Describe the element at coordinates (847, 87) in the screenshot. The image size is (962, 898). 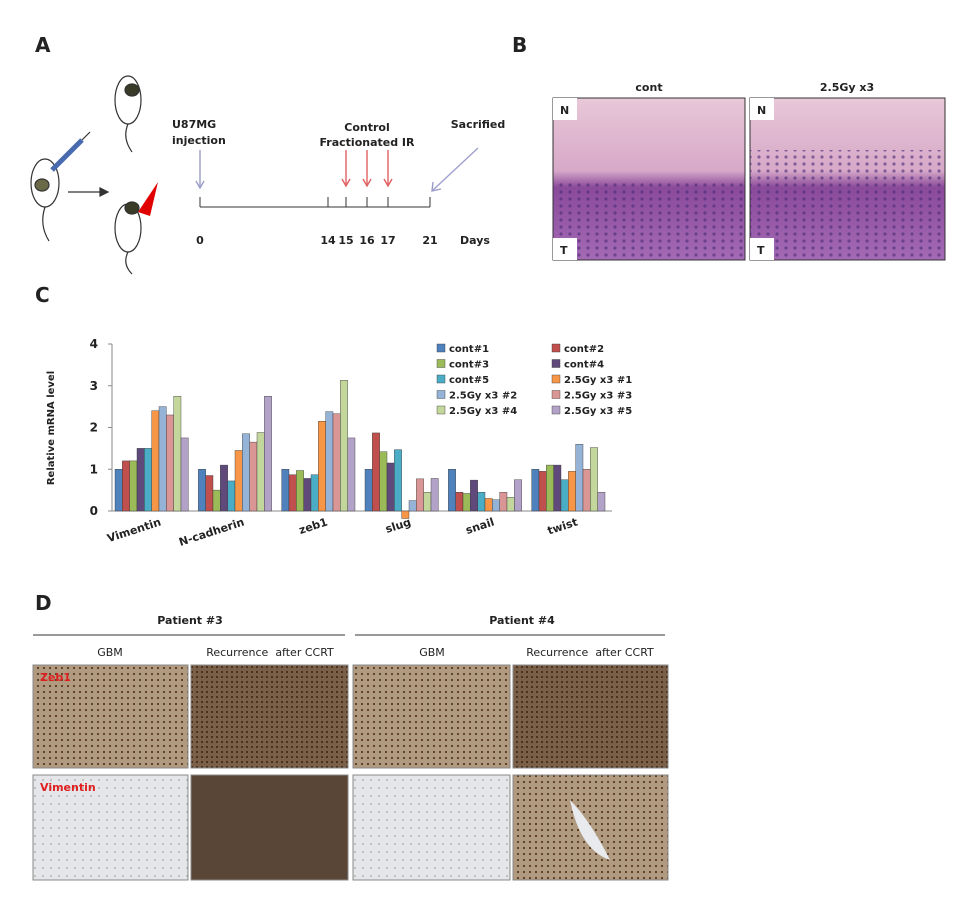
I see `column-label: 2.5Gy x3` at that location.